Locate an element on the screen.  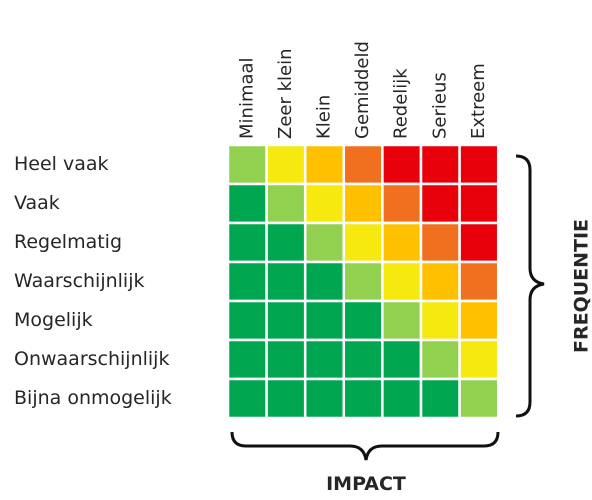
column-label: Serieus is located at coordinates (439, 105).